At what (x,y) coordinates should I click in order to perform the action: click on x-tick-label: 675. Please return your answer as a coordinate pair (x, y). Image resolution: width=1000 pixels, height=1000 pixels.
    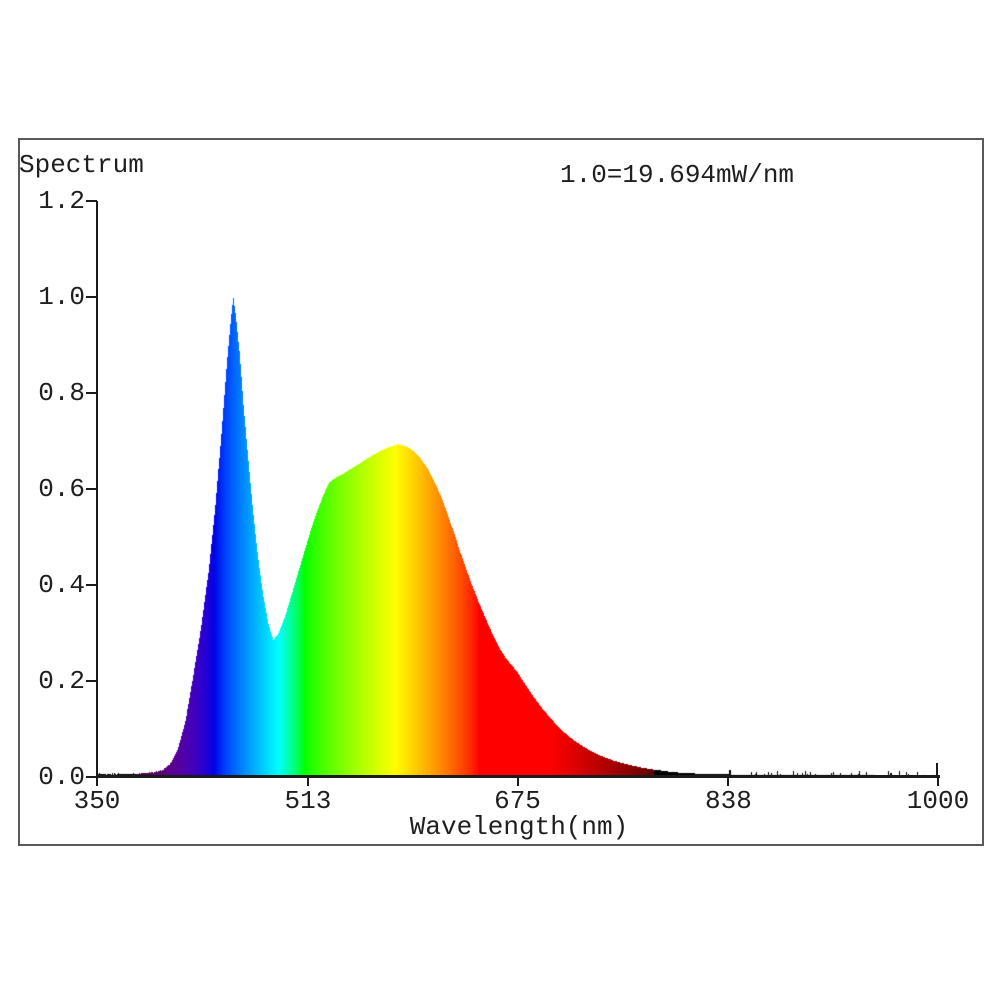
    Looking at the image, I should click on (517, 801).